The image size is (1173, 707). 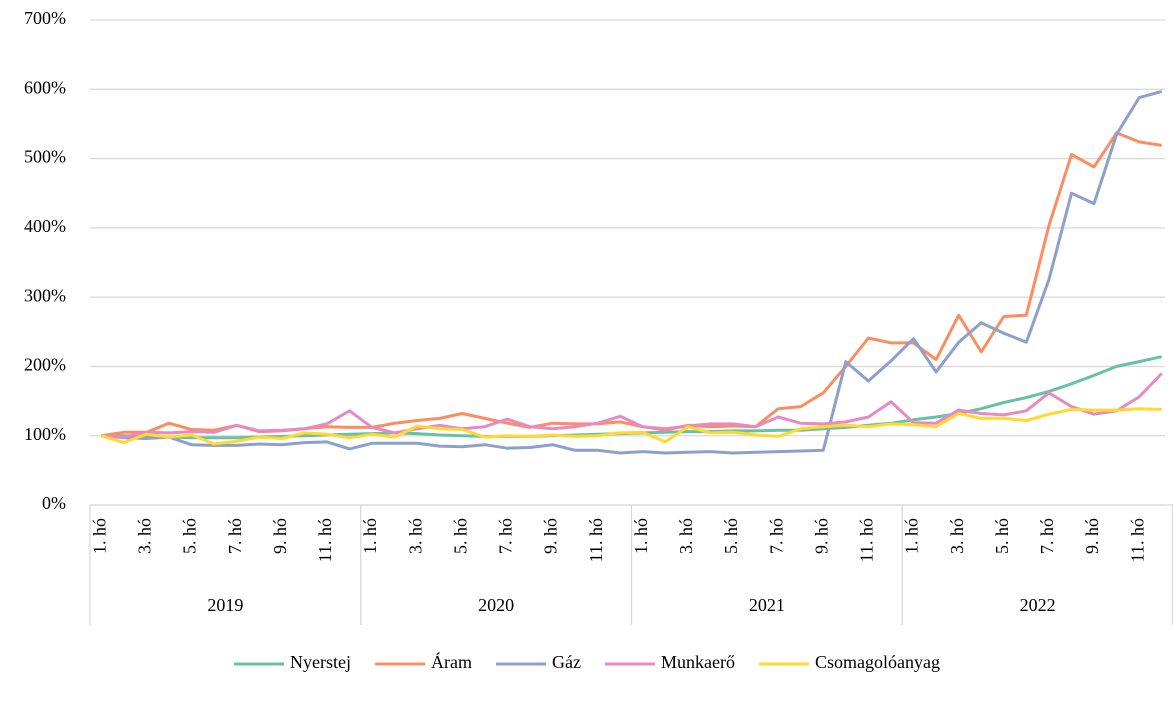 What do you see at coordinates (45, 226) in the screenshot?
I see `y-tick-label: 400%` at bounding box center [45, 226].